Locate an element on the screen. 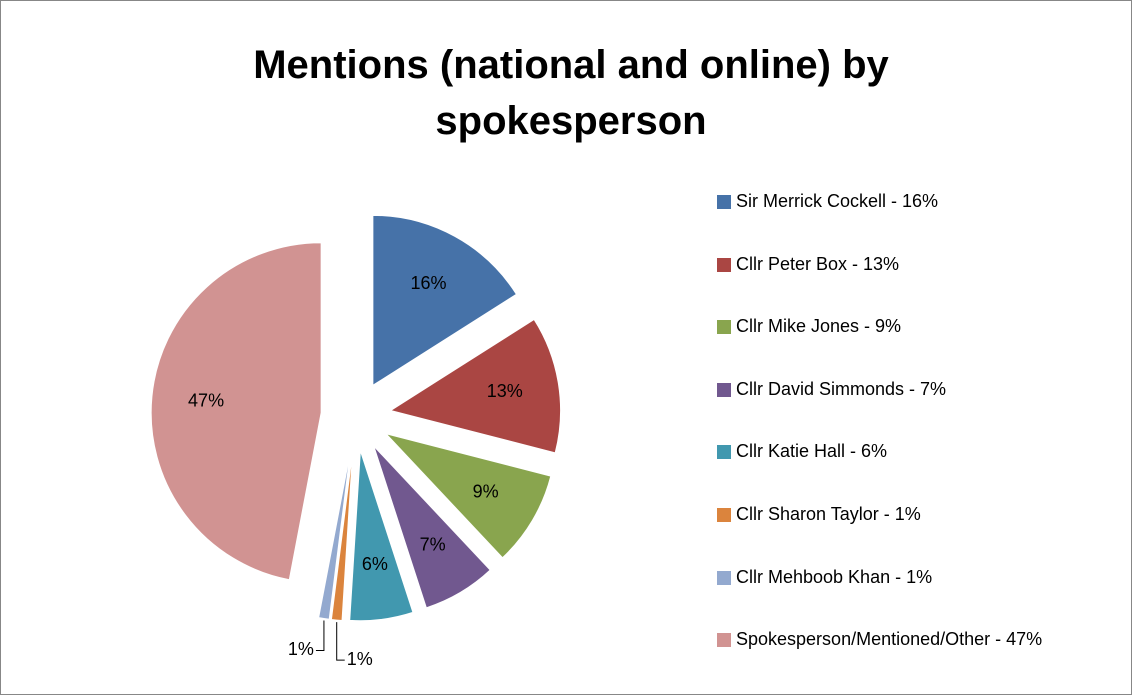 This screenshot has height=695, width=1132. data-label: 9% is located at coordinates (486, 491).